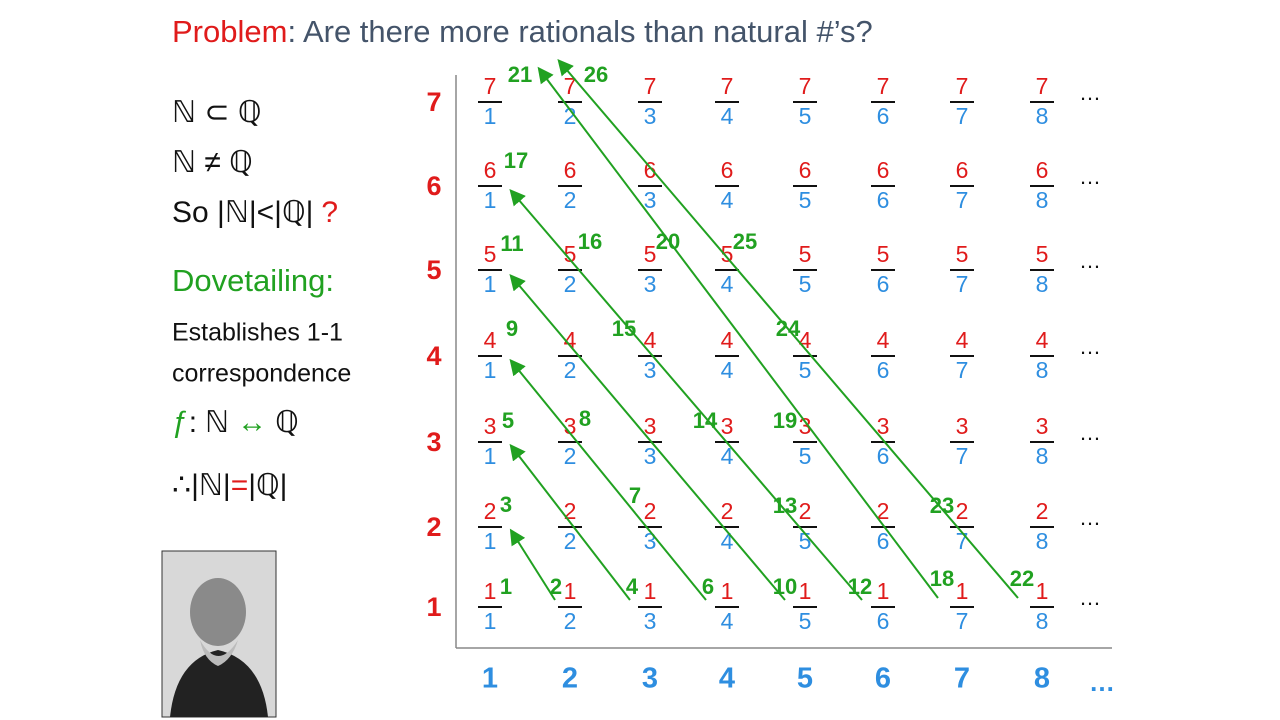 This screenshot has width=1280, height=720. What do you see at coordinates (433, 102) in the screenshot?
I see `row-label: 7` at bounding box center [433, 102].